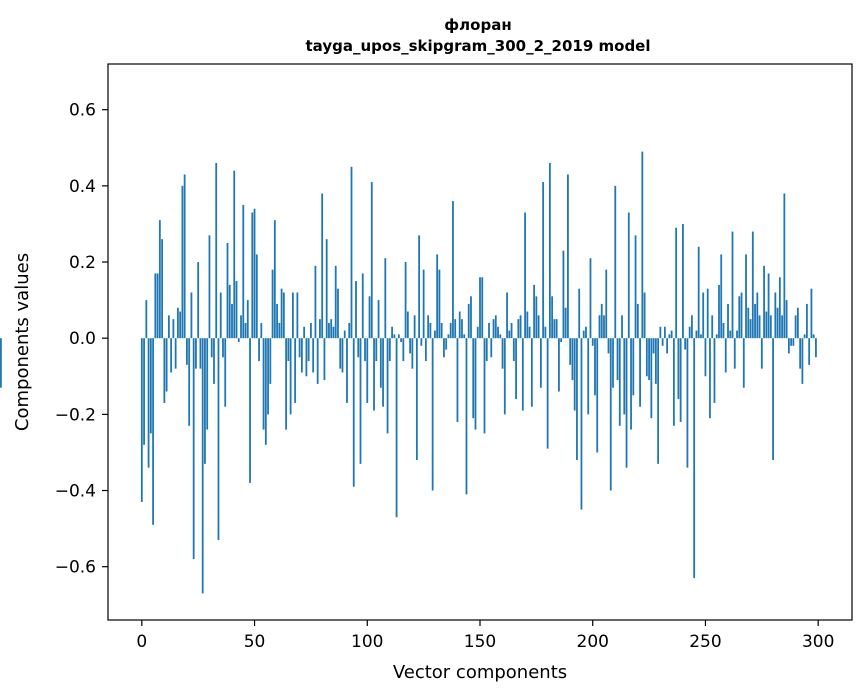 The width and height of the screenshot is (867, 696). Describe the element at coordinates (82, 111) in the screenshot. I see `y-tick-label: 0.6` at that location.